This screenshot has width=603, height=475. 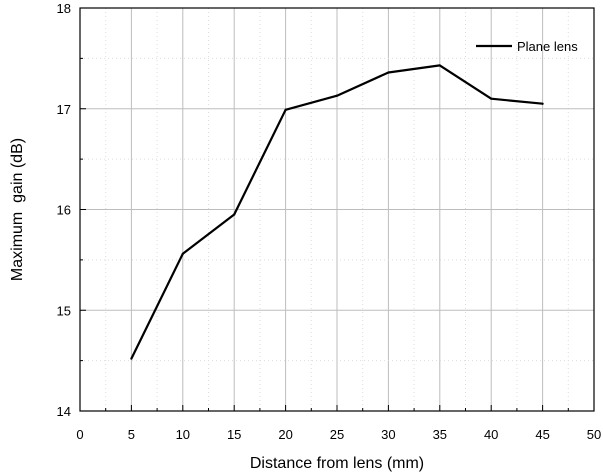 I want to click on x-tick-label: 5, so click(x=131, y=434).